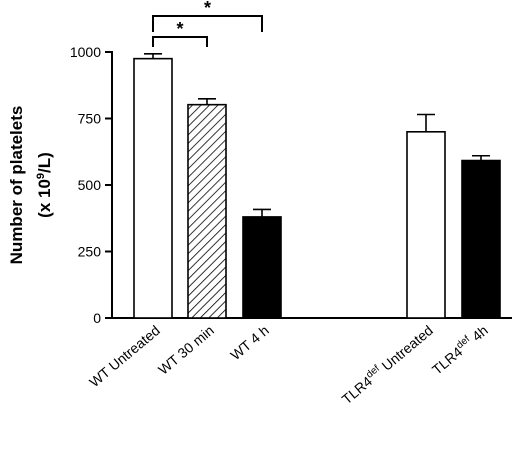 This screenshot has height=450, width=520. Describe the element at coordinates (124, 356) in the screenshot. I see `x-tick-label: WT Untreated` at that location.